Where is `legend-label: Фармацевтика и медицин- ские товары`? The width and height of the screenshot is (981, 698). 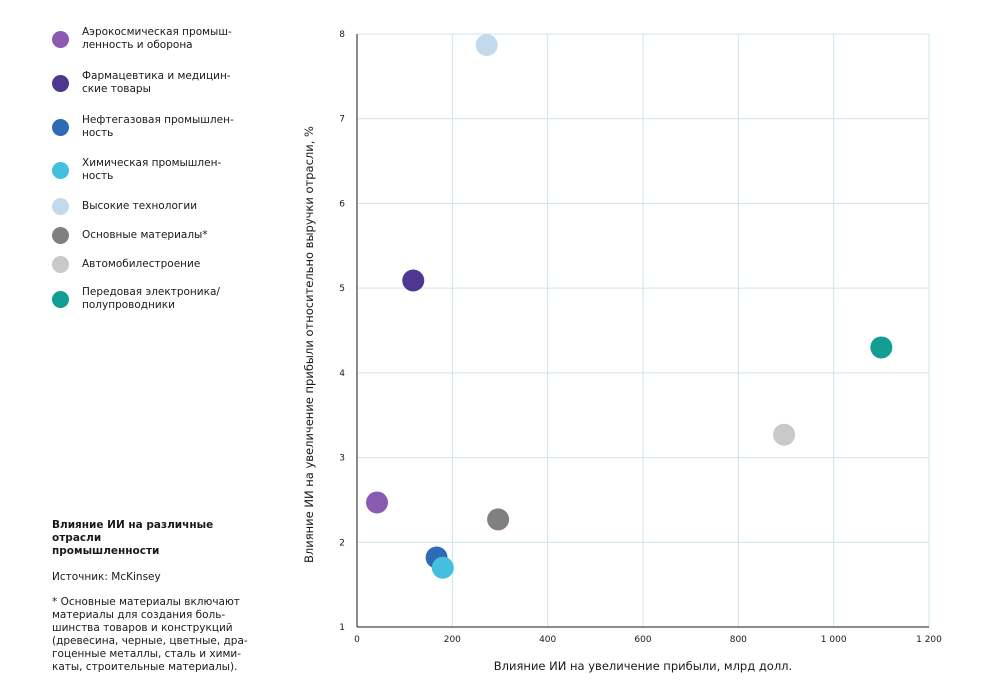
legend-label: Фармацевтика и медицин- ские товары is located at coordinates (156, 82).